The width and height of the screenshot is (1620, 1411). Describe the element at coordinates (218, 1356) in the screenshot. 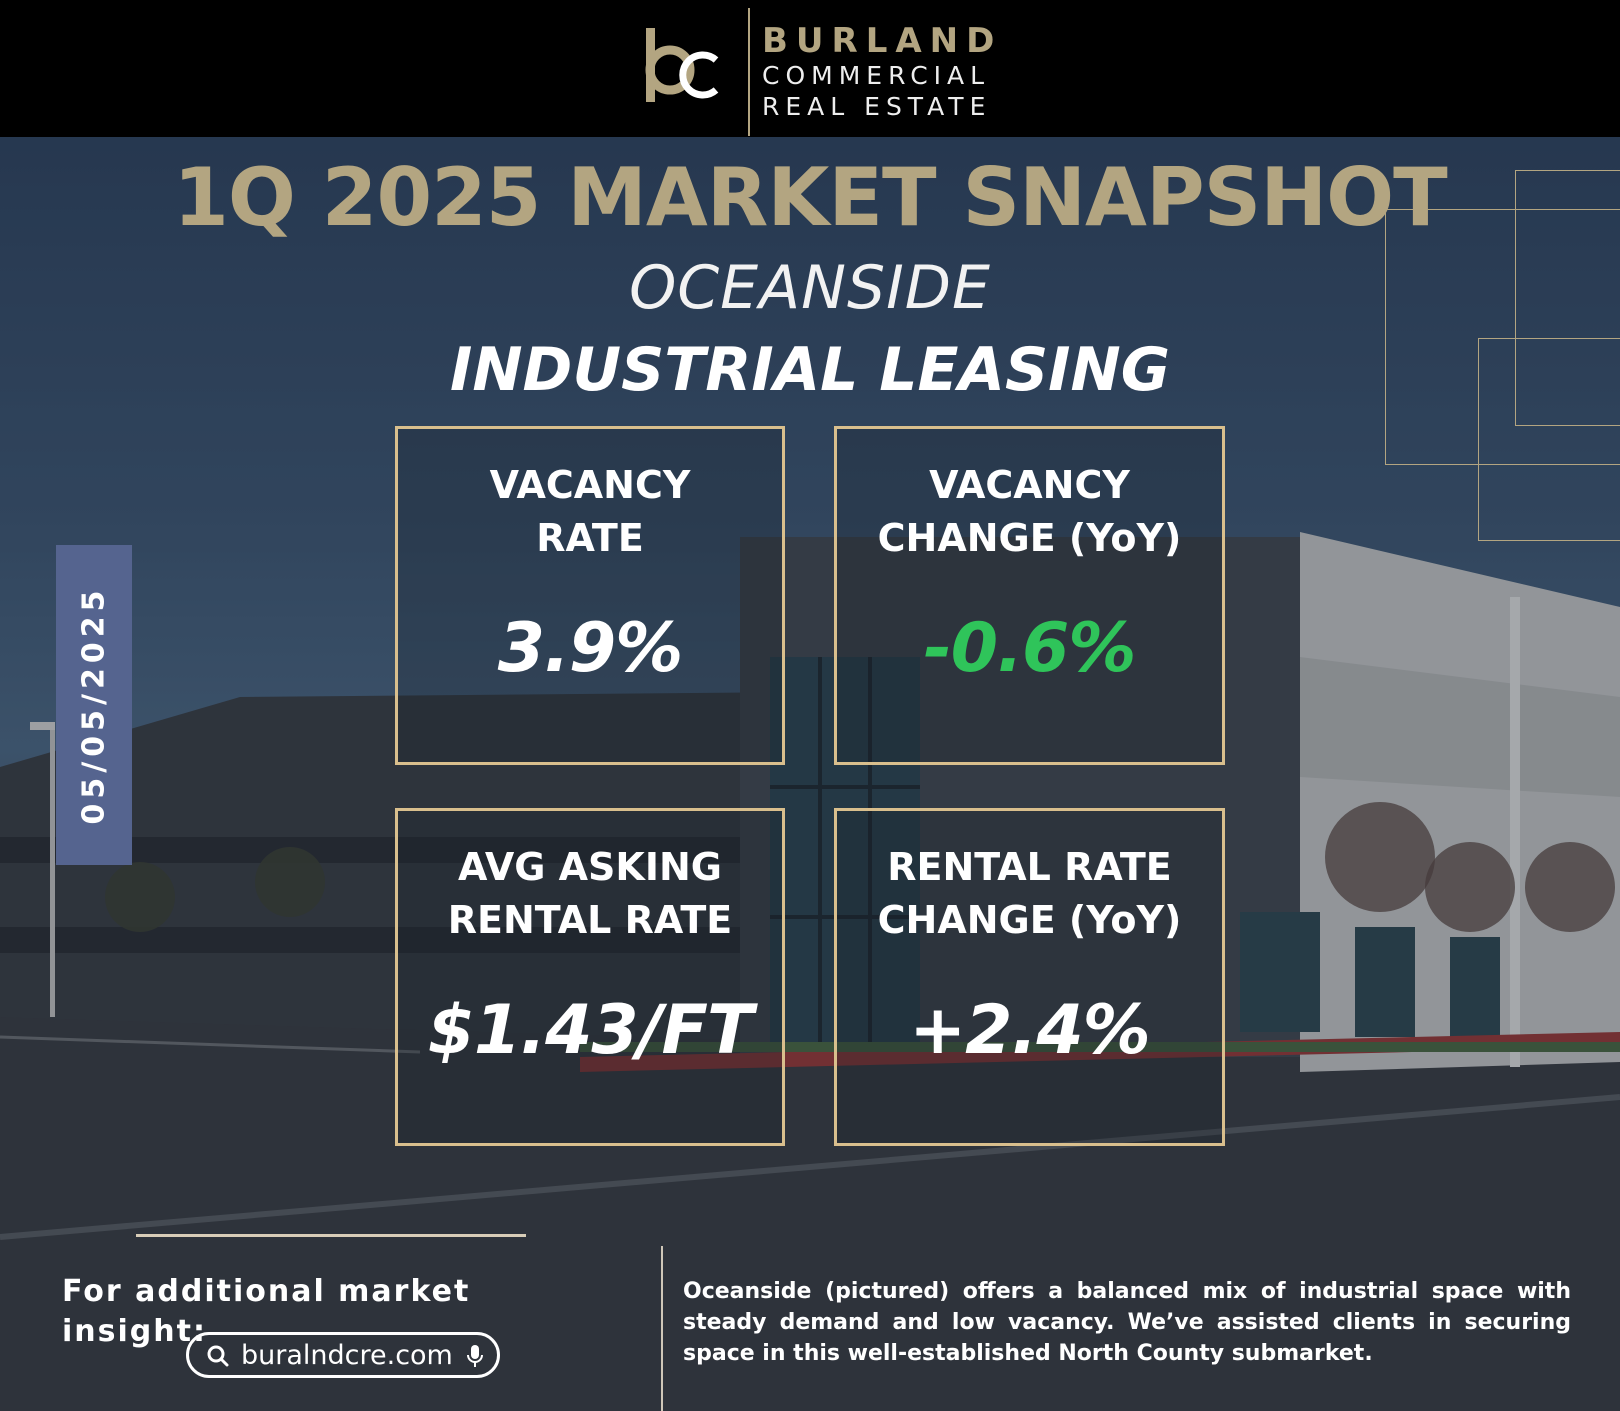

I see `search-icon` at that location.